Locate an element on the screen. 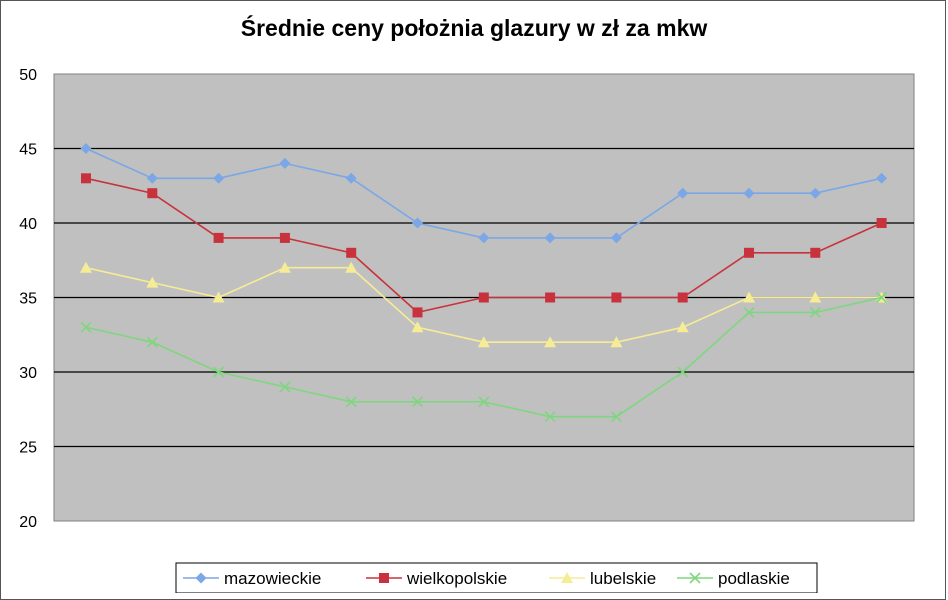 The image size is (948, 600). y-tick-label: 50 is located at coordinates (28, 75).